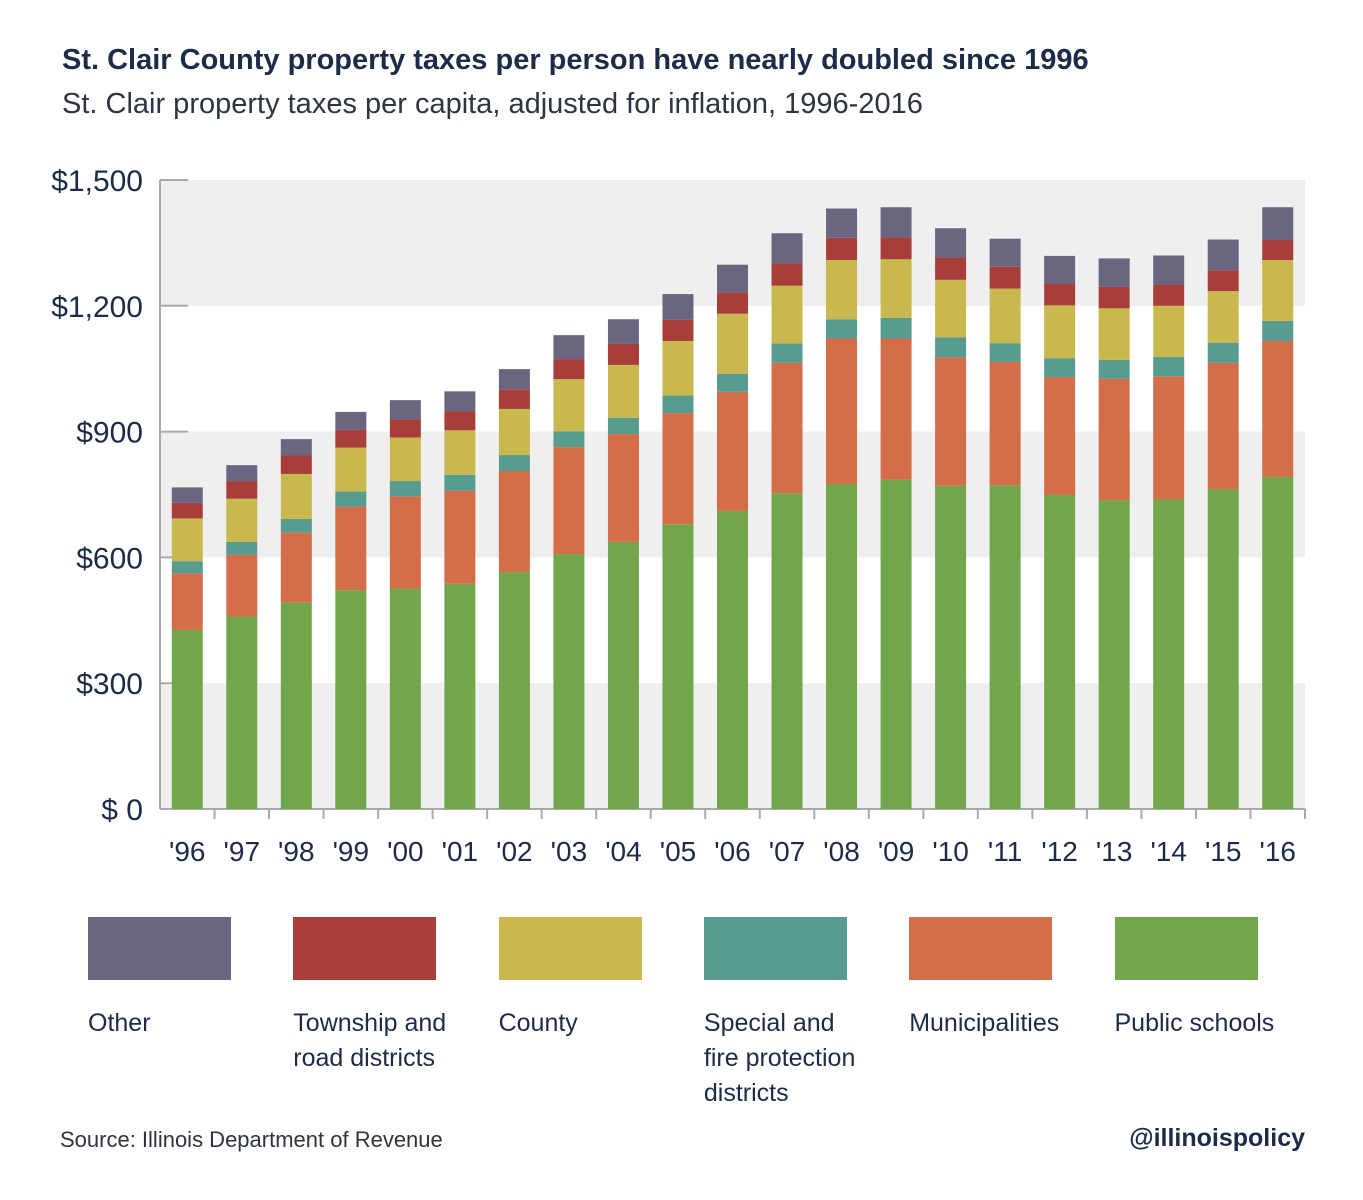 This screenshot has width=1363, height=1200. Describe the element at coordinates (779, 1058) in the screenshot. I see `legend-label: Special and fire protection districts` at that location.